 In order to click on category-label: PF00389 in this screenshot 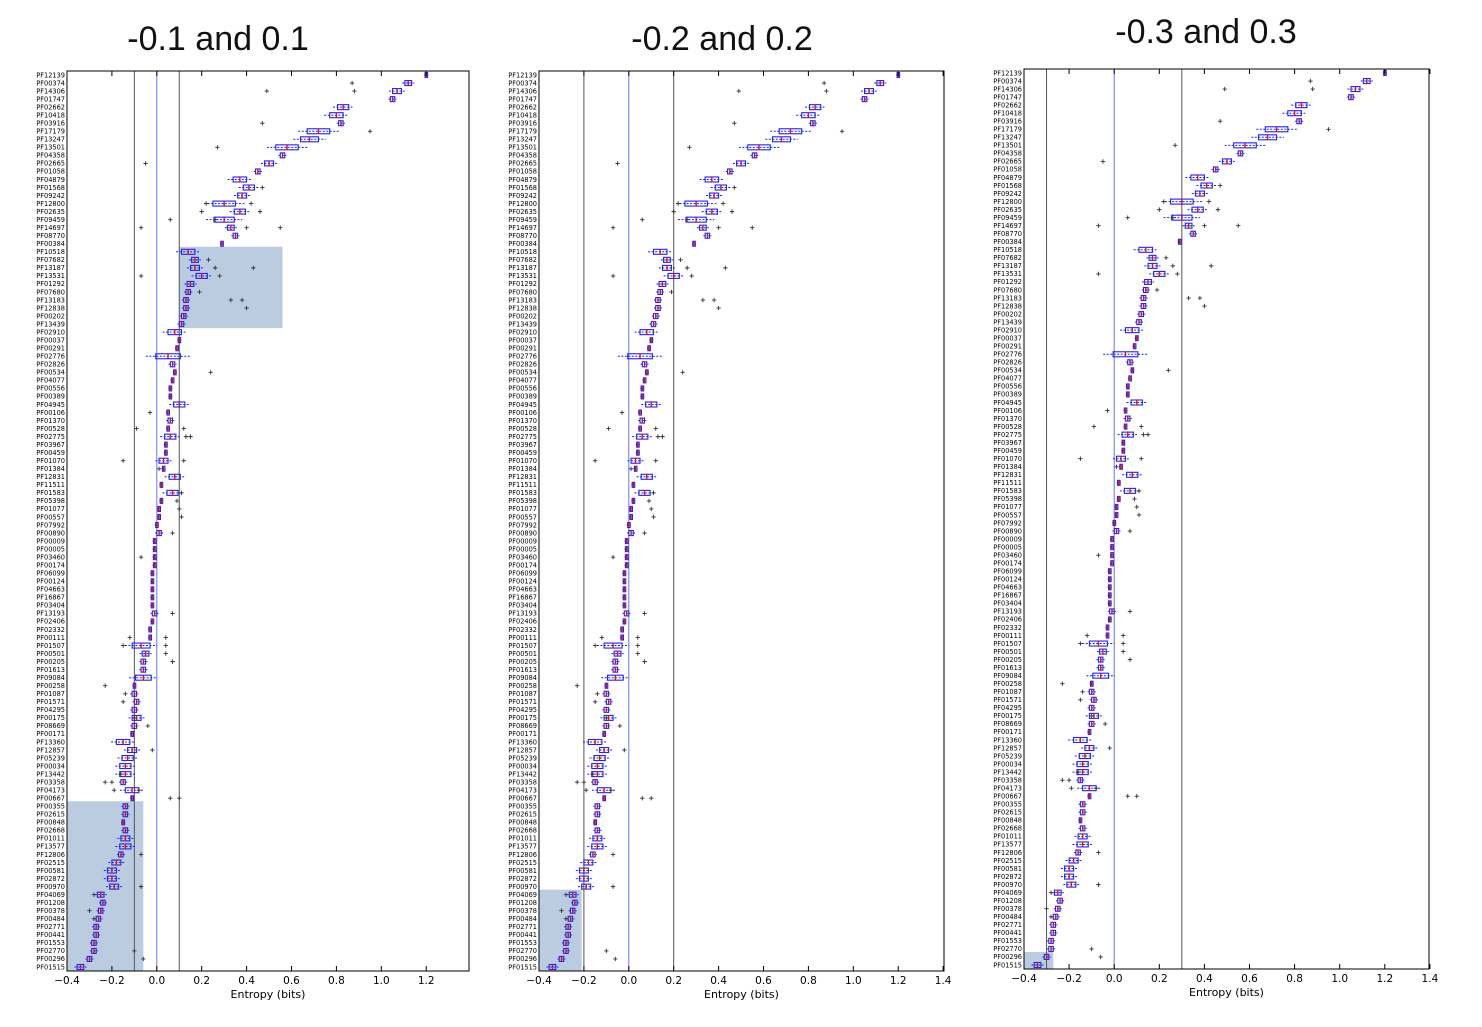, I will do `click(1007, 395)`.